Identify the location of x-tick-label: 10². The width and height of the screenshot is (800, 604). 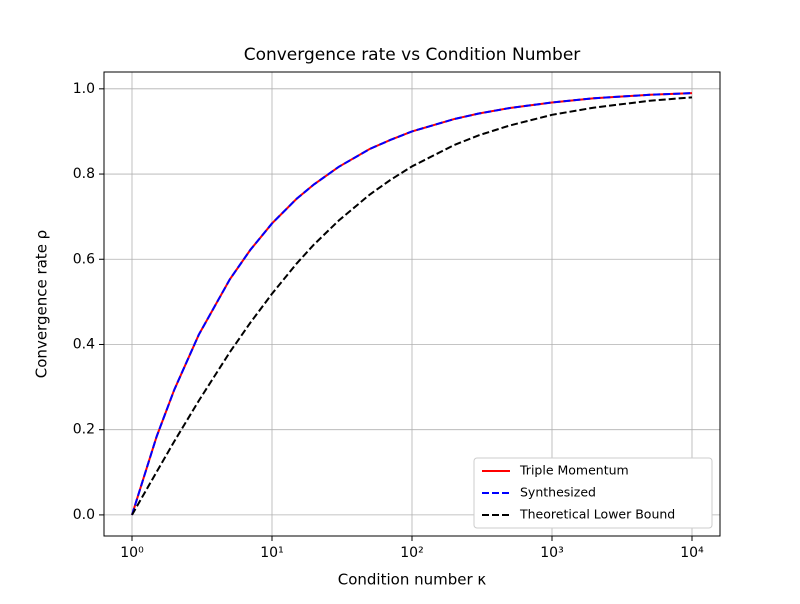
(411, 553).